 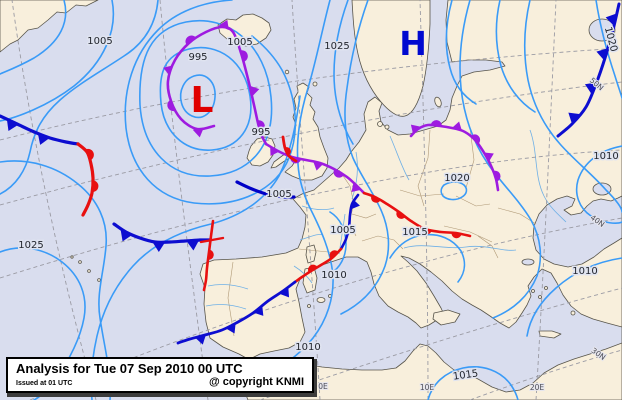 What do you see at coordinates (202, 100) in the screenshot?
I see `pressure-center-L: L` at bounding box center [202, 100].